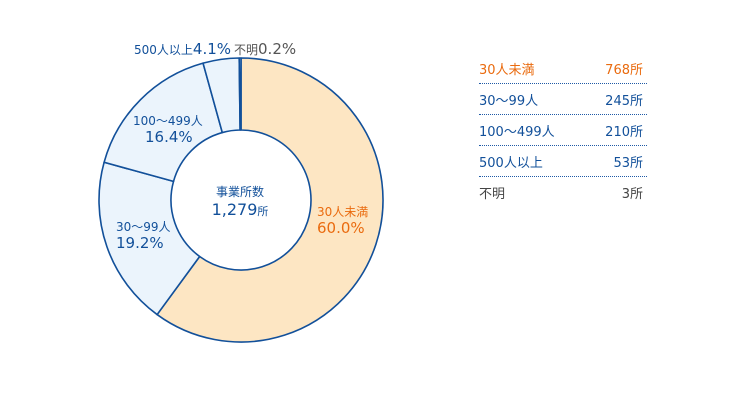 The width and height of the screenshot is (740, 401). I want to click on slice-label-500-plus: 500人以上4.1%, so click(182, 49).